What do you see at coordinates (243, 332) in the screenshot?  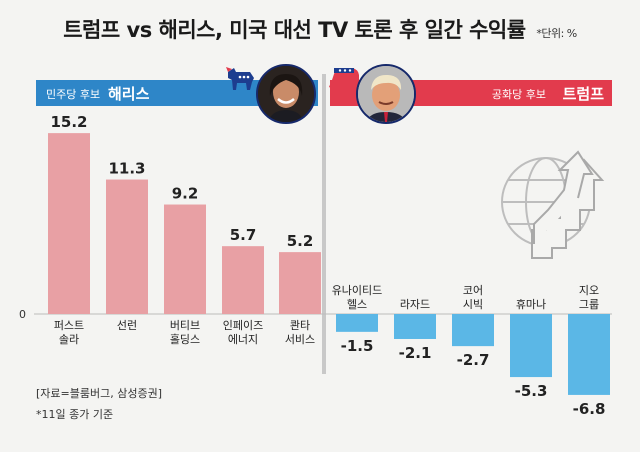 I see `category-label-3: 인페이즈 에너지` at bounding box center [243, 332].